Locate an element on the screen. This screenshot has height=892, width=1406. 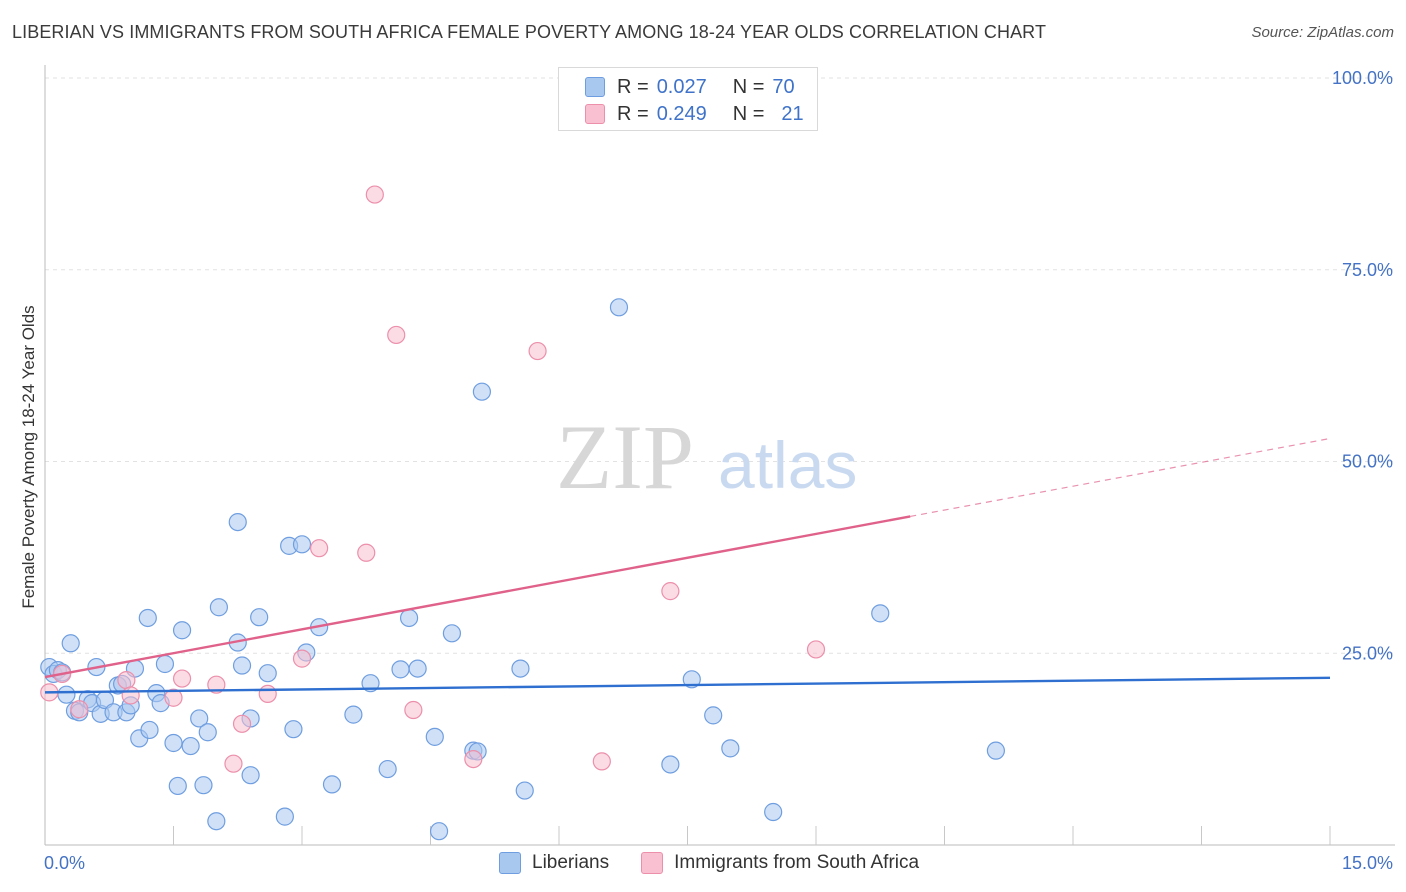
source-label: Source: ZipAtlas.com is located at coordinates (1322, 32).